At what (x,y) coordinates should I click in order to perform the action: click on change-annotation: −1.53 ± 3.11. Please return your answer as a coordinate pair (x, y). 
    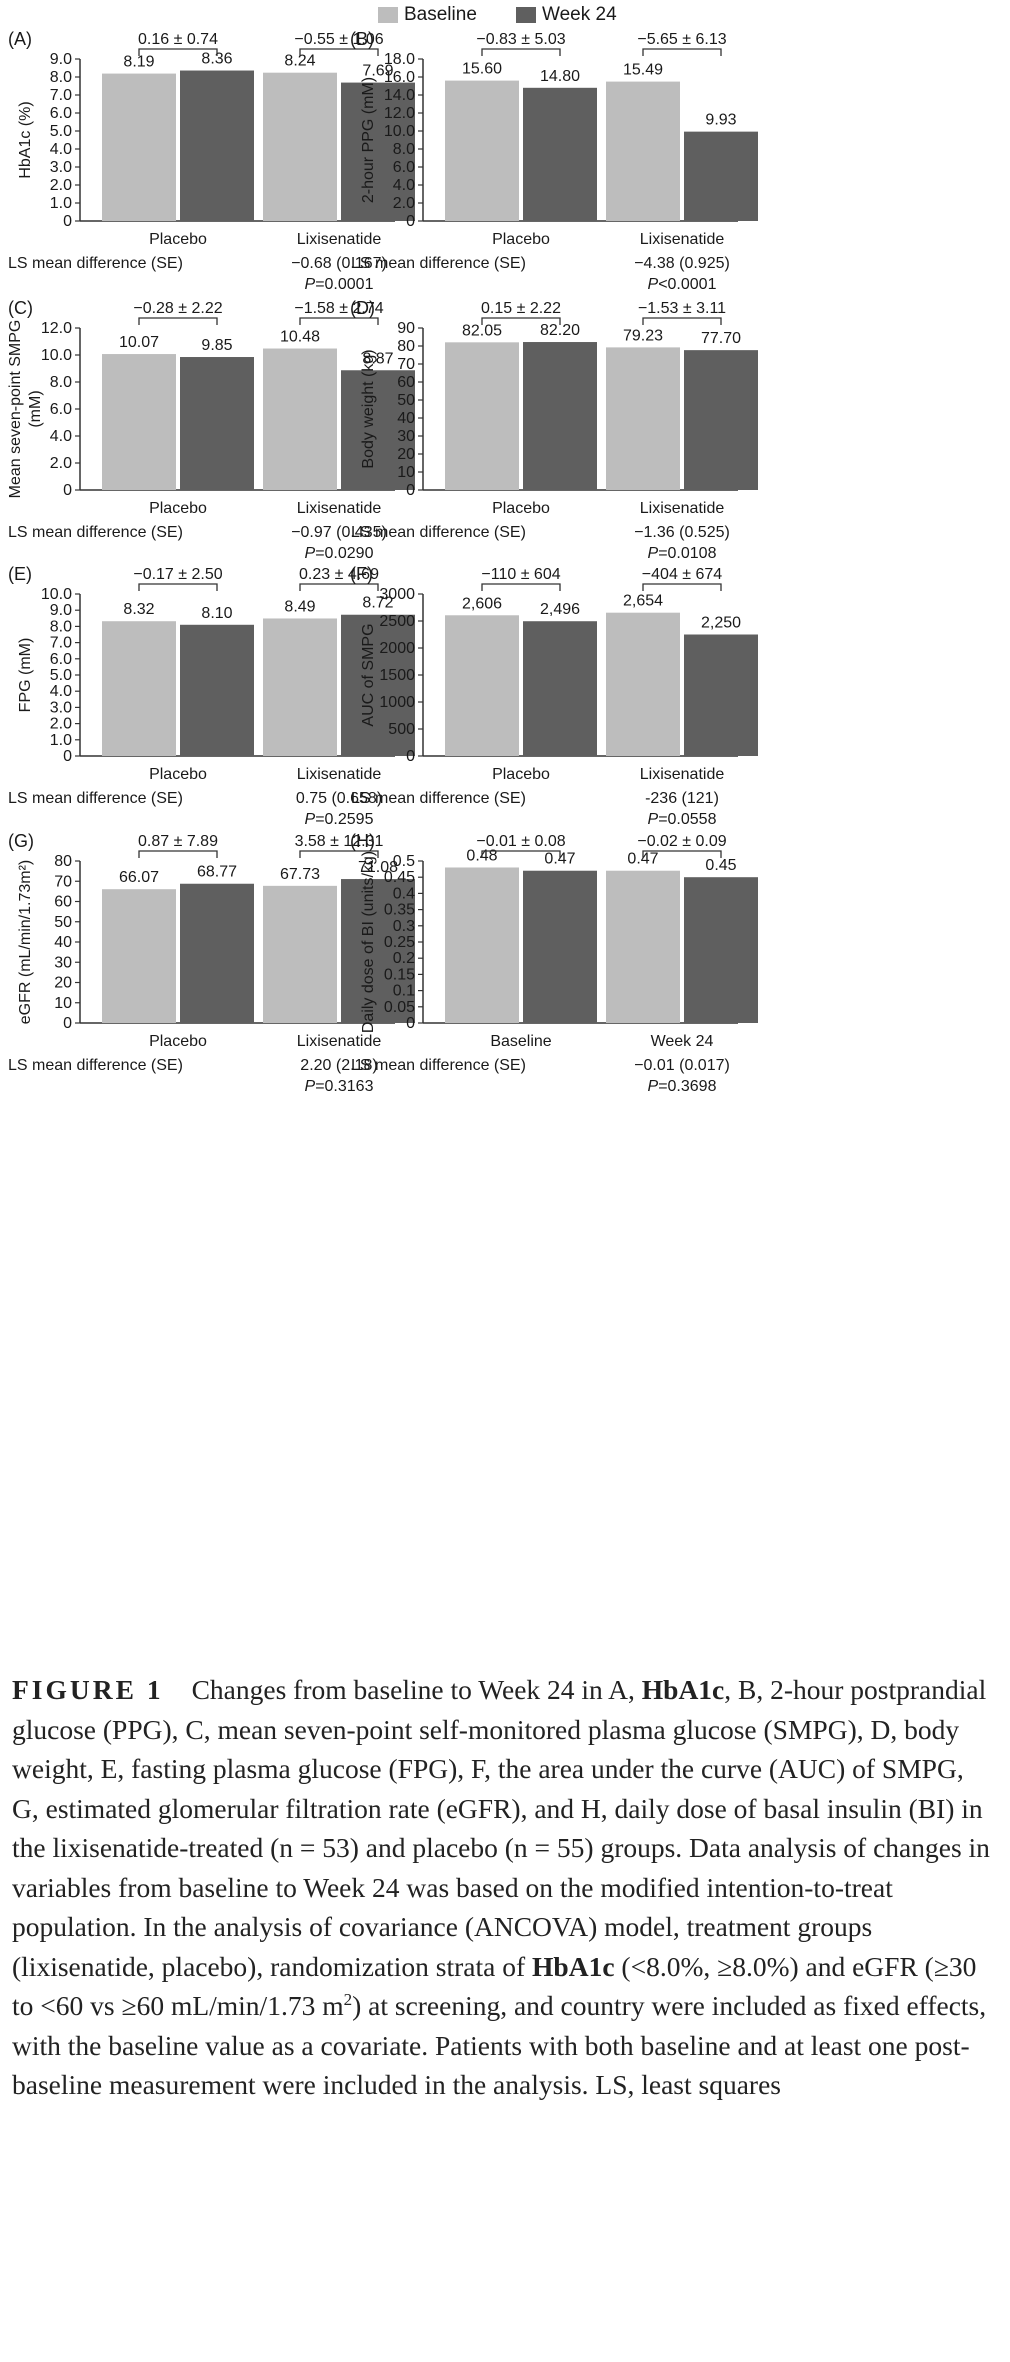
    Looking at the image, I should click on (682, 308).